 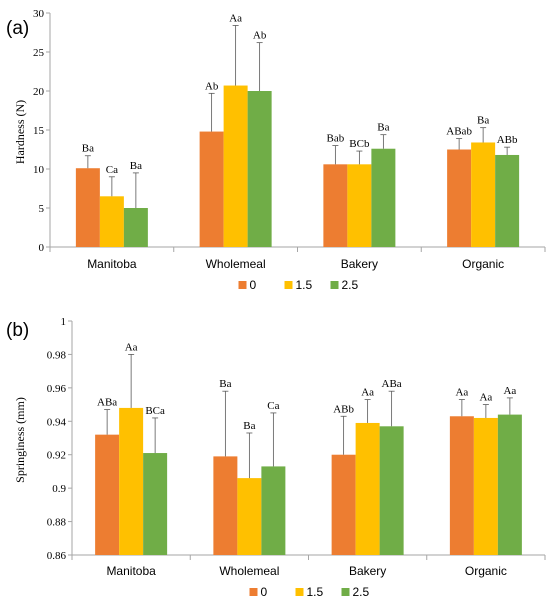 I want to click on y-tick-label: 0.92, so click(x=56, y=456).